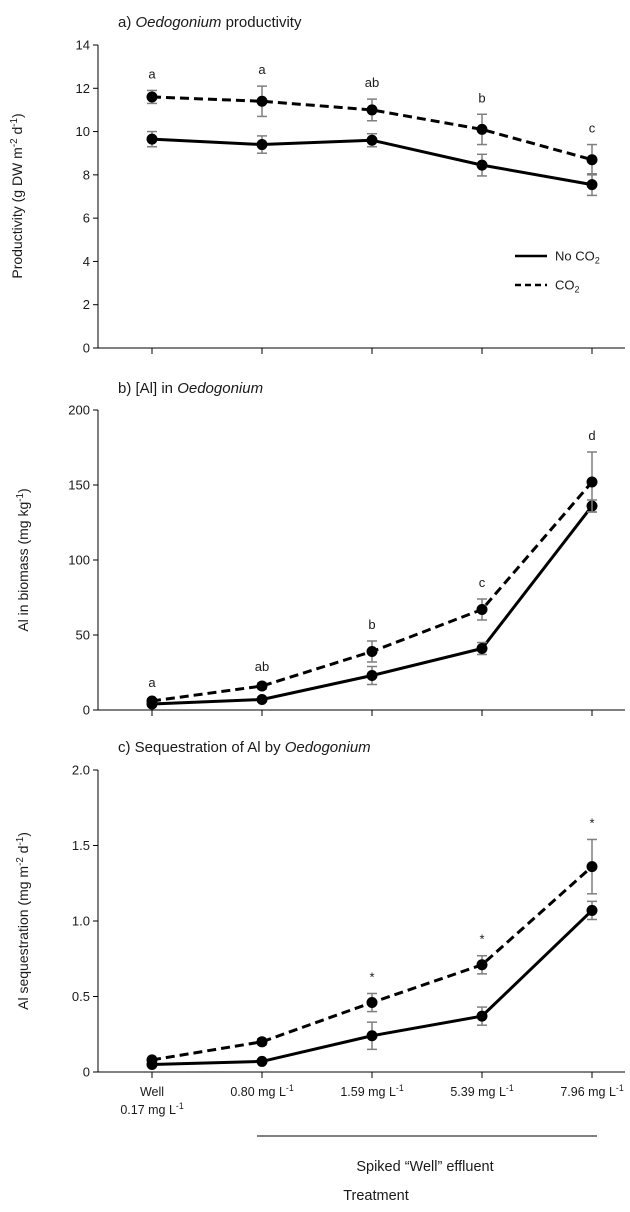 The image size is (630, 1212). Describe the element at coordinates (86, 218) in the screenshot. I see `y-tick-label: 6` at that location.